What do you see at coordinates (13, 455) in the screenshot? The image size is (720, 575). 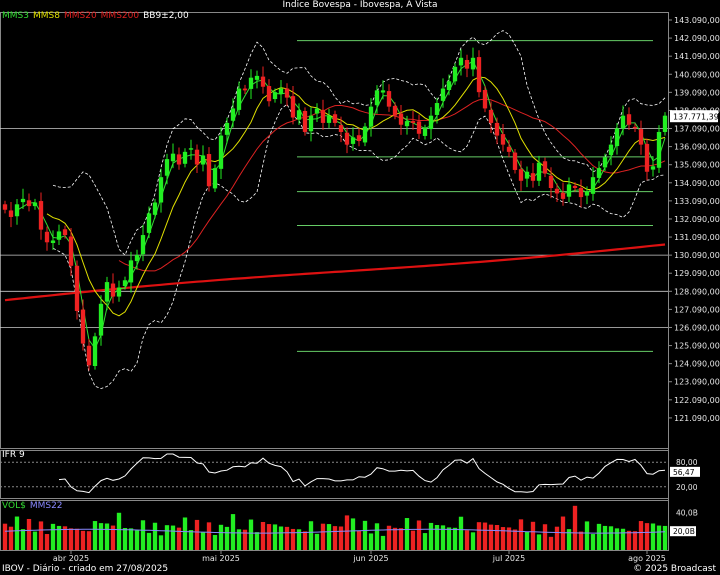 I see `rsi-label: IFR 9` at bounding box center [13, 455].